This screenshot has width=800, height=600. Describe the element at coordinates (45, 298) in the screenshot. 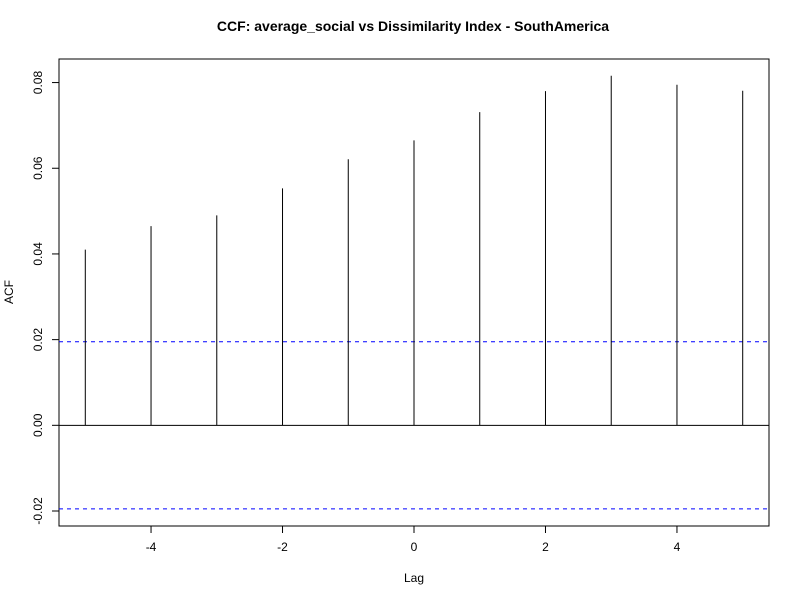

I see `y-axis: -0.02 0.00 0.02 0.04 0.06 0.08` at that location.